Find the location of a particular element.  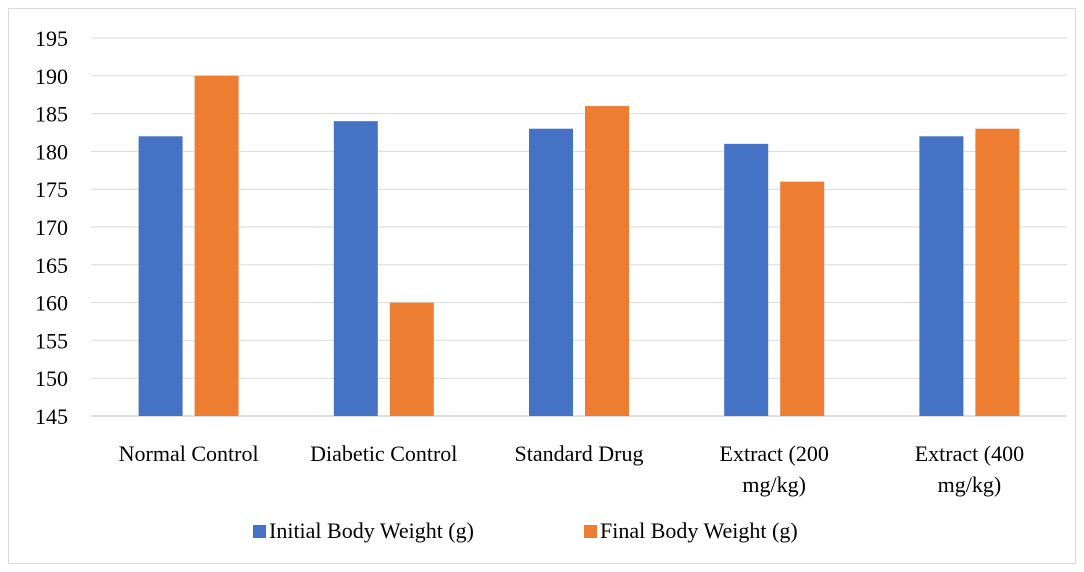

legend-swatch-final is located at coordinates (590, 531).